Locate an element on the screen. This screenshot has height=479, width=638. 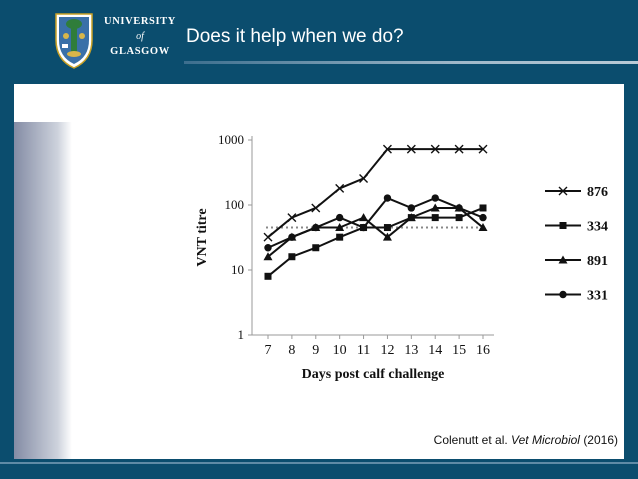
x-axis-label: Days post calf challenge is located at coordinates (373, 374).